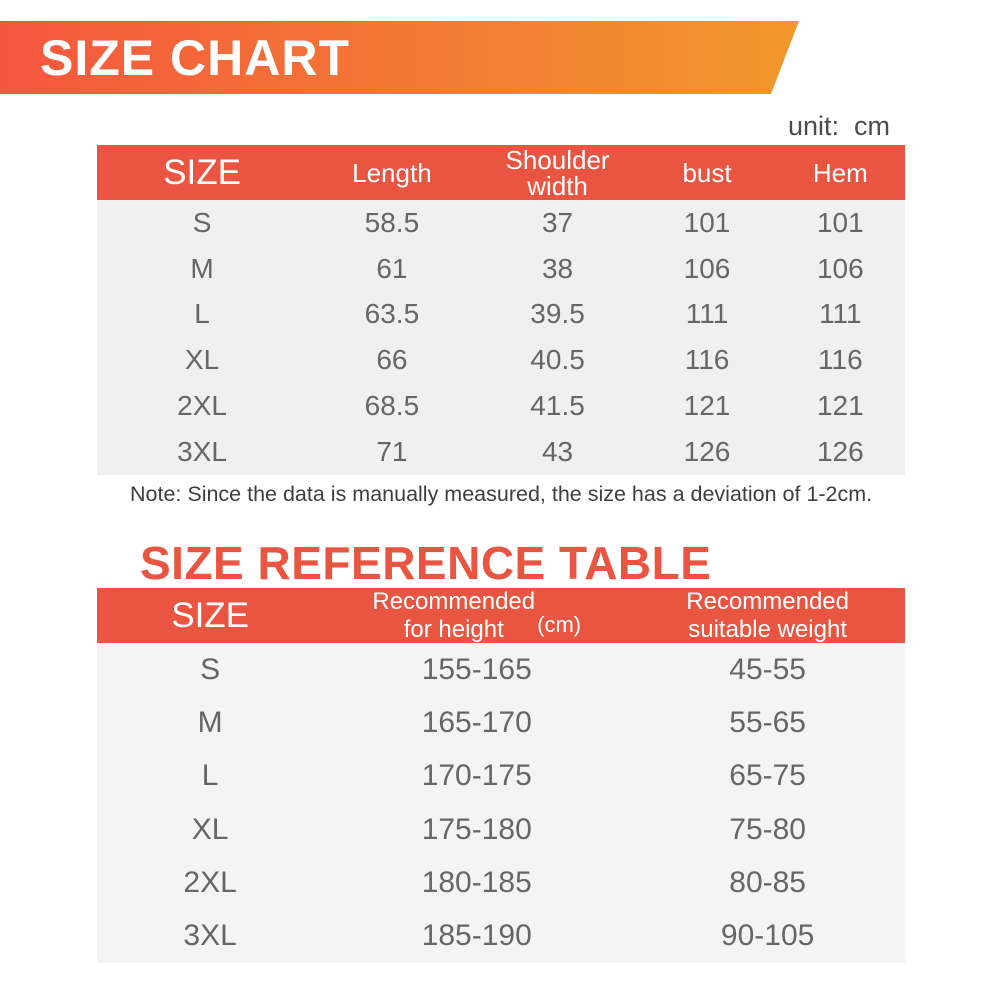 The height and width of the screenshot is (1000, 1000). What do you see at coordinates (767, 723) in the screenshot?
I see `table-cell: 55-65` at bounding box center [767, 723].